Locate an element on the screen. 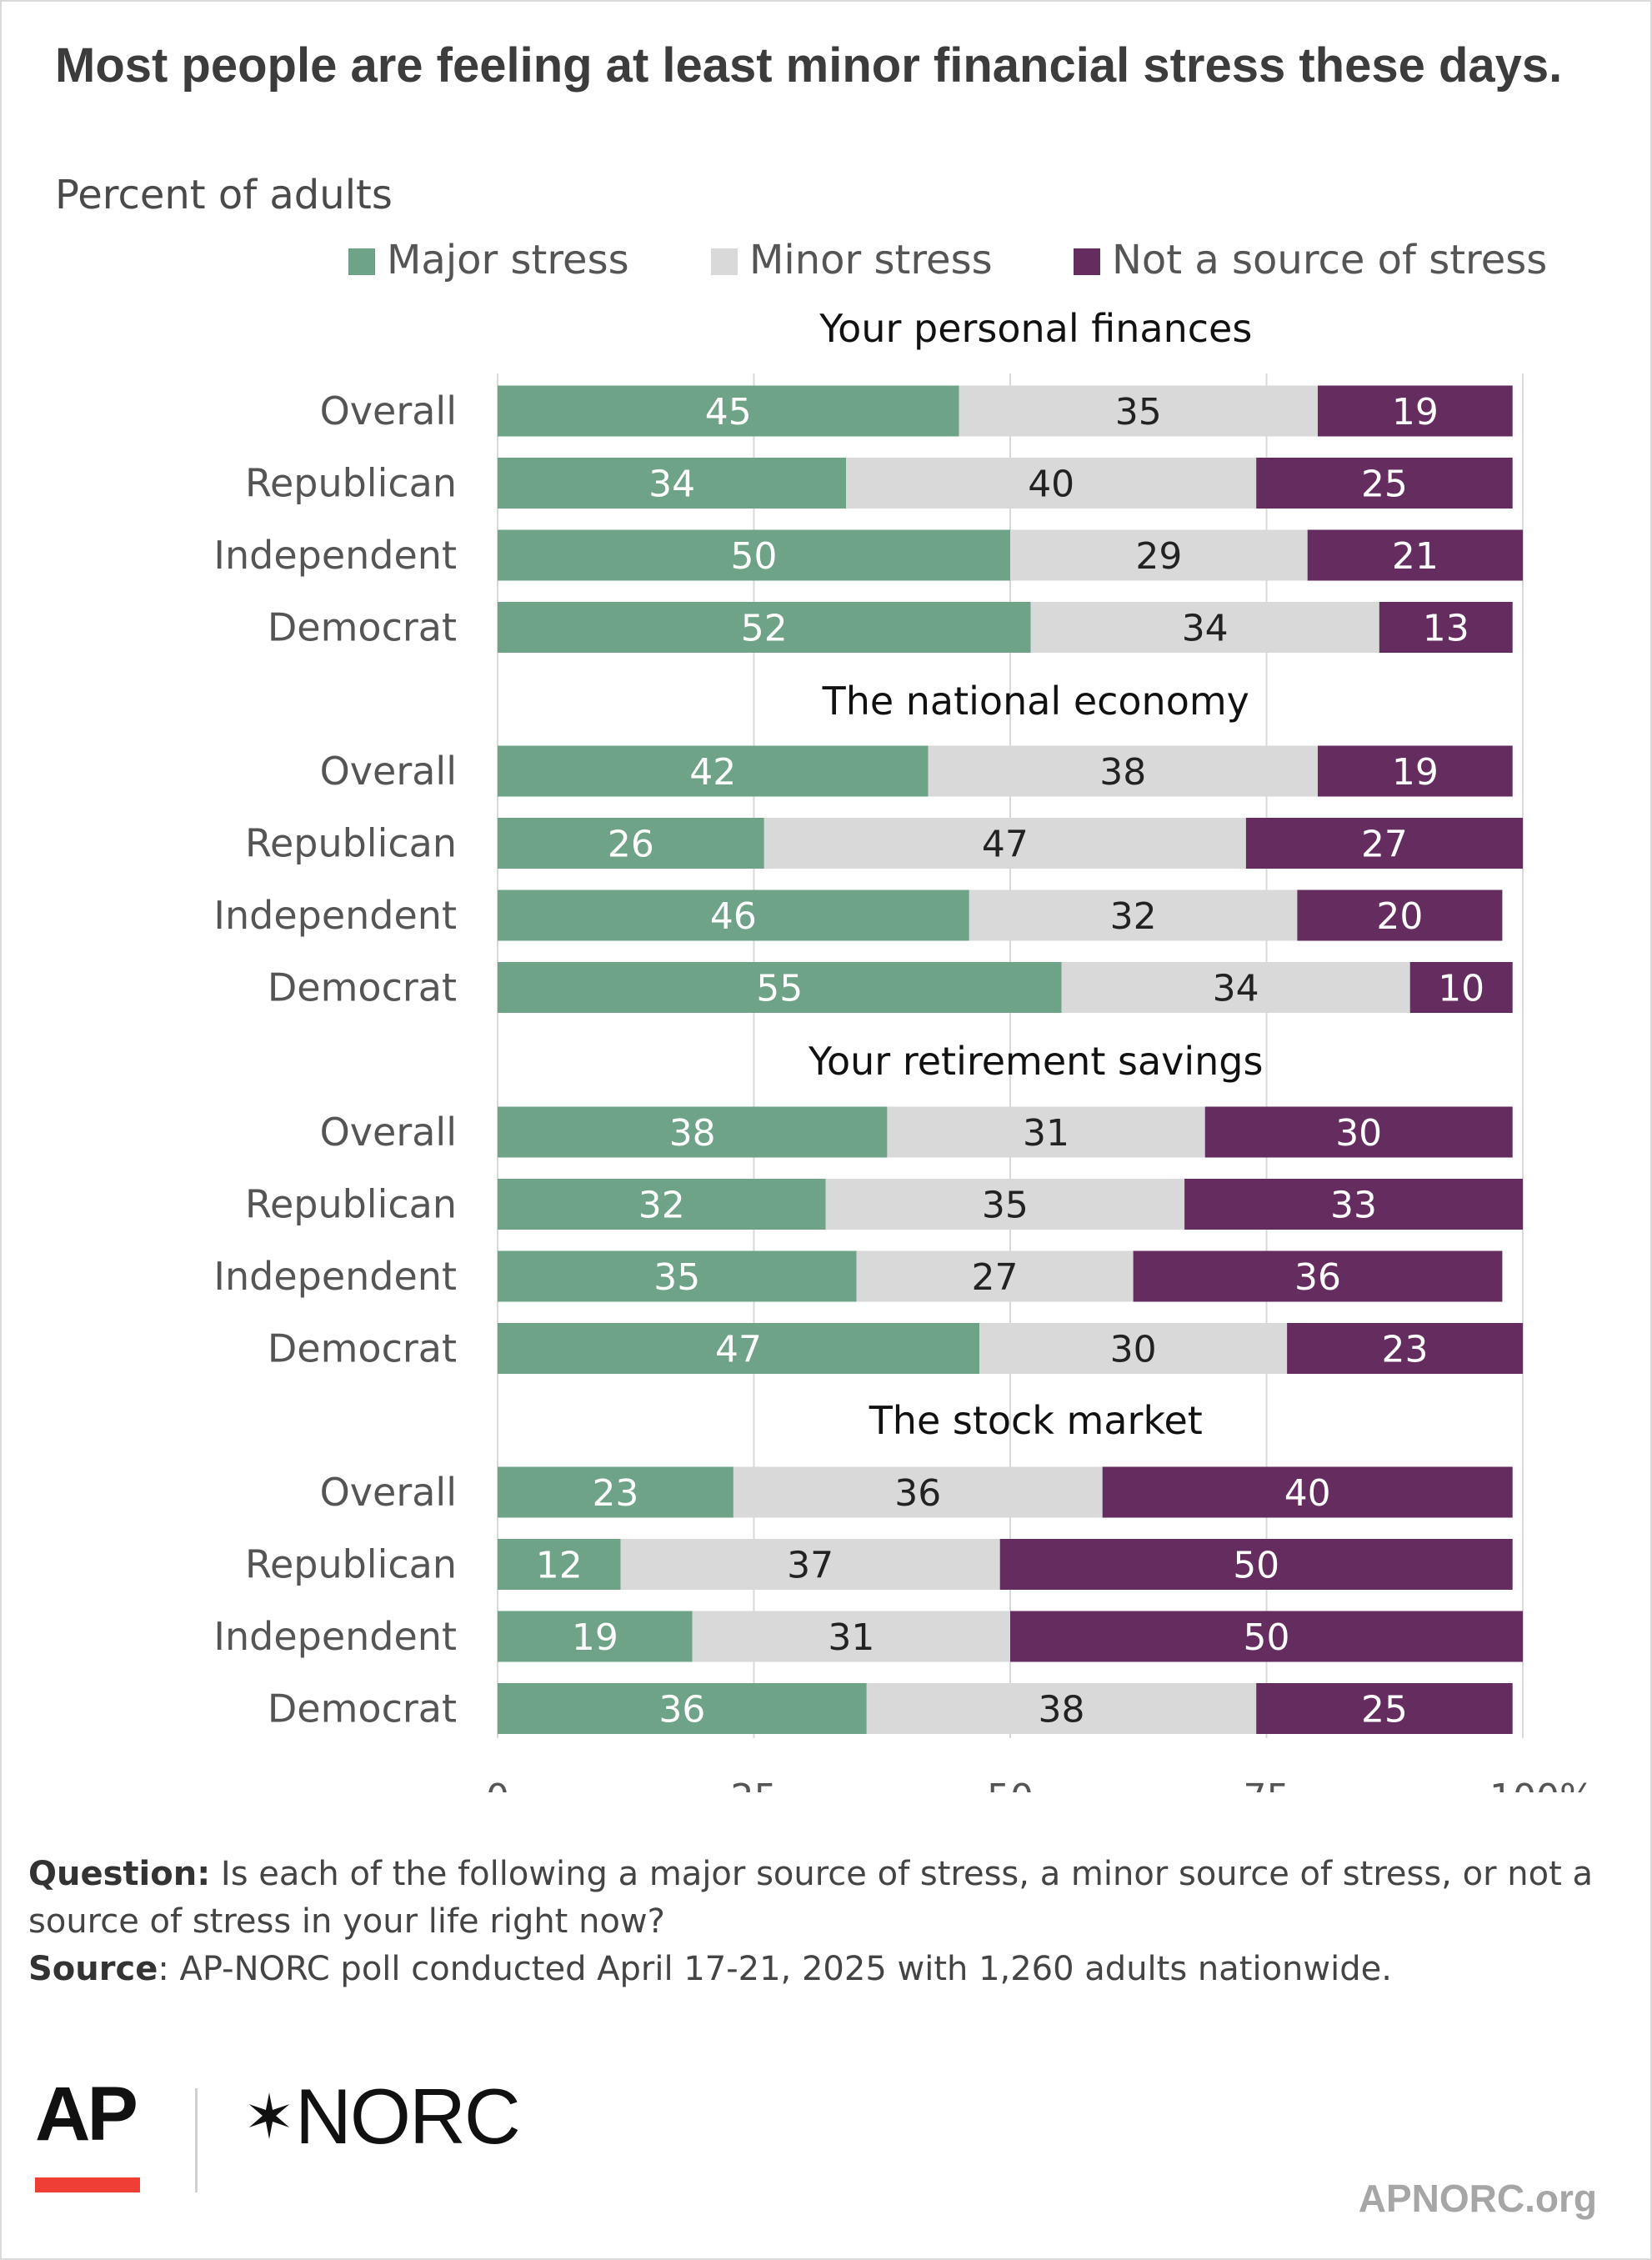 The height and width of the screenshot is (2260, 1652). data-label: 32 is located at coordinates (661, 1206).